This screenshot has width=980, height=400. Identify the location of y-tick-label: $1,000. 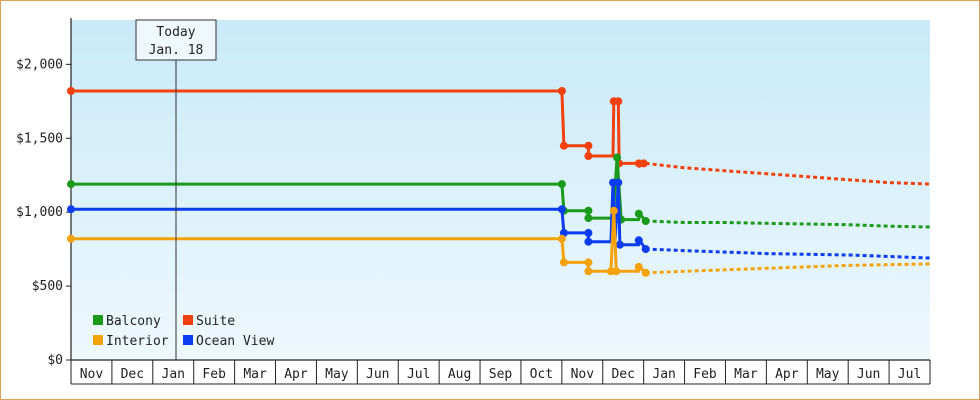
(39, 212).